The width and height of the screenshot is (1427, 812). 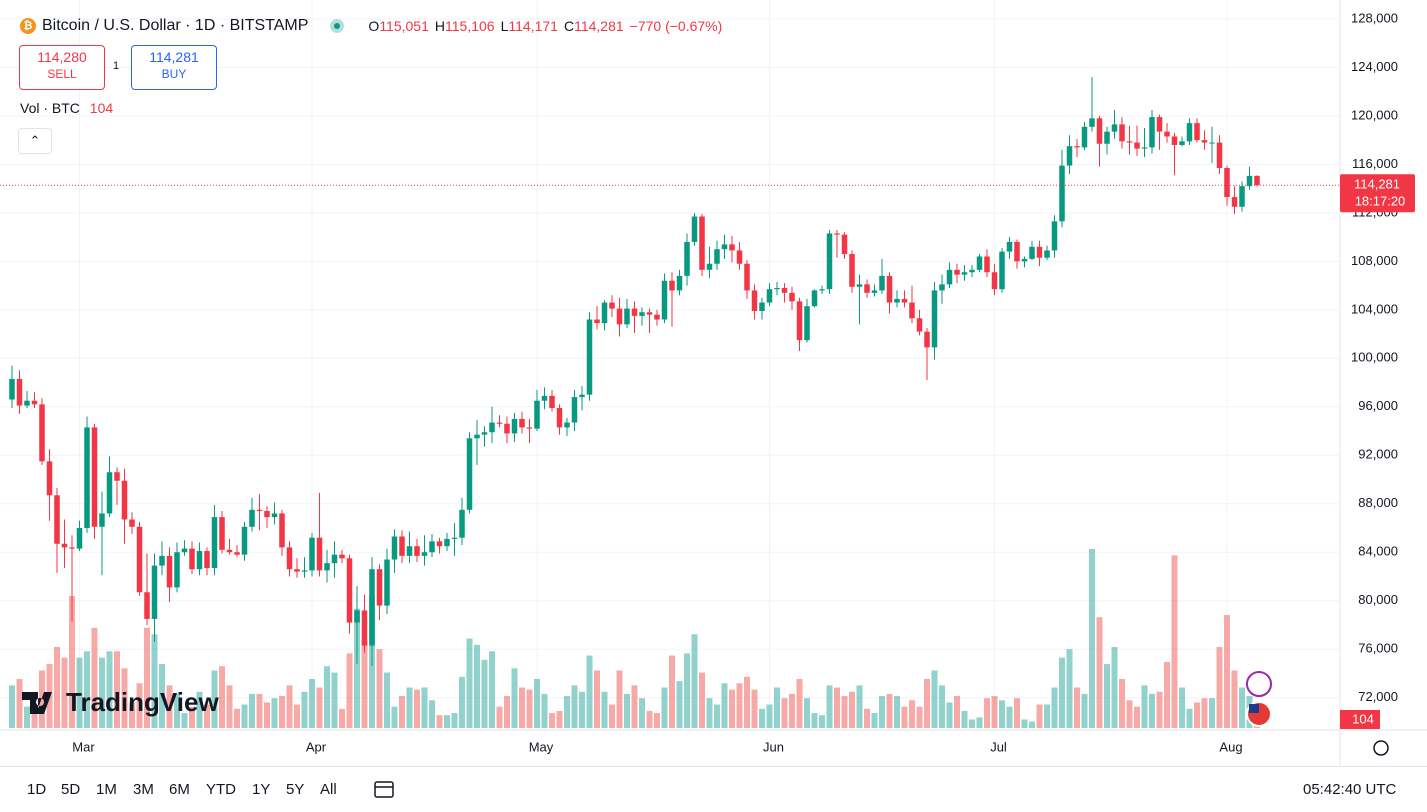 I want to click on y-tick-label: 124,000, so click(x=1374, y=66).